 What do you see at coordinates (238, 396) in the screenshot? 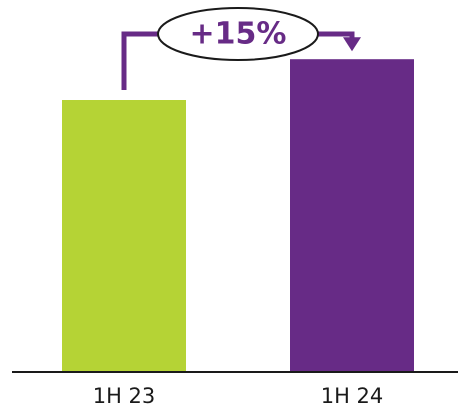
I see `x-tick-labels: 1H 23 1H 24` at bounding box center [238, 396].